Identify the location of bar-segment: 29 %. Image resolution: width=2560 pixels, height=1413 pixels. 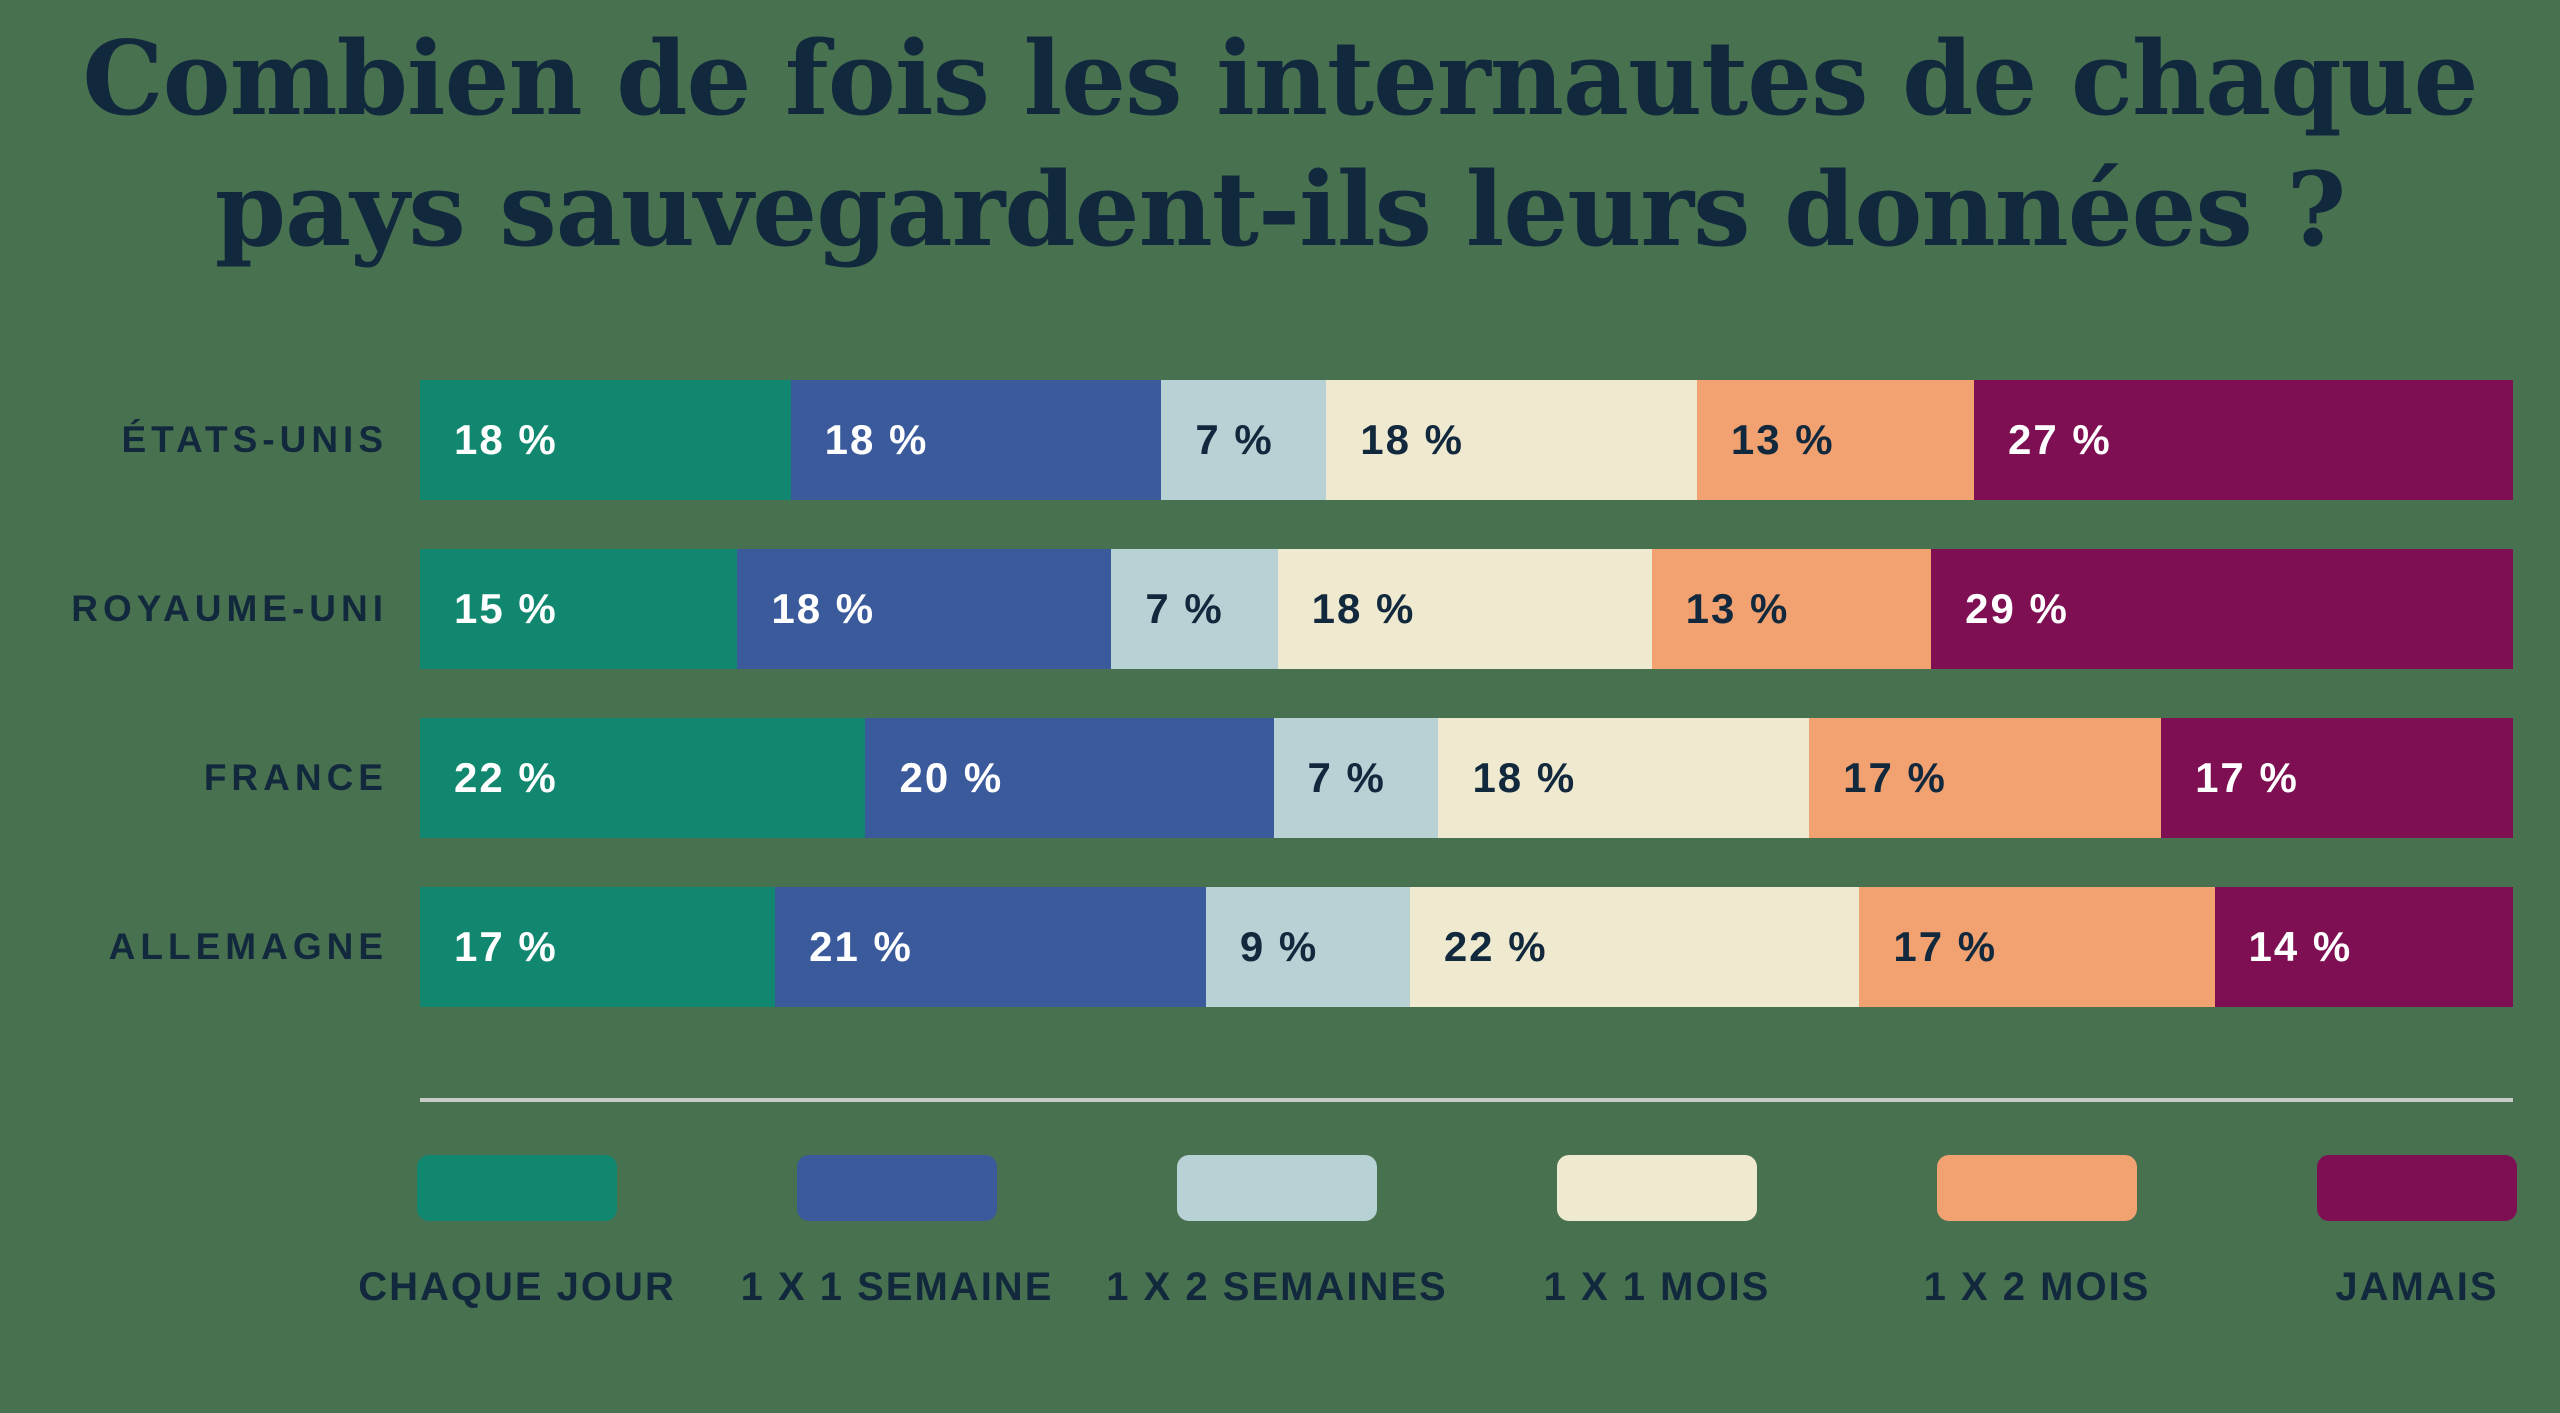
(2222, 609).